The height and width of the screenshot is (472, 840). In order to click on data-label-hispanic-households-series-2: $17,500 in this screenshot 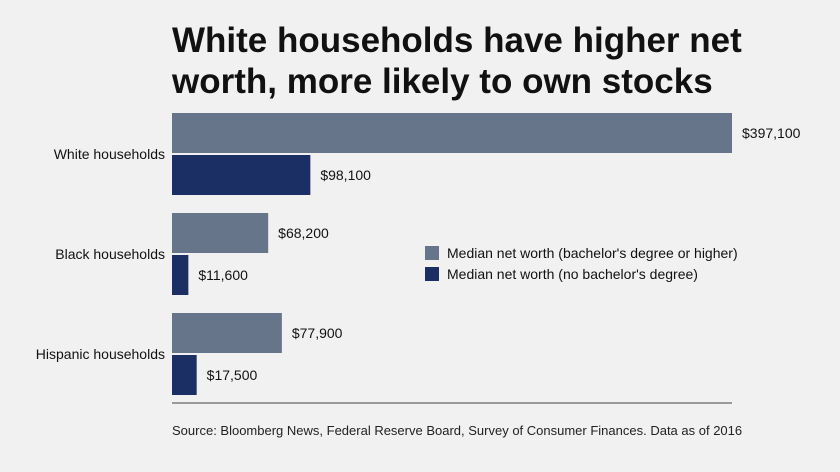, I will do `click(232, 375)`.